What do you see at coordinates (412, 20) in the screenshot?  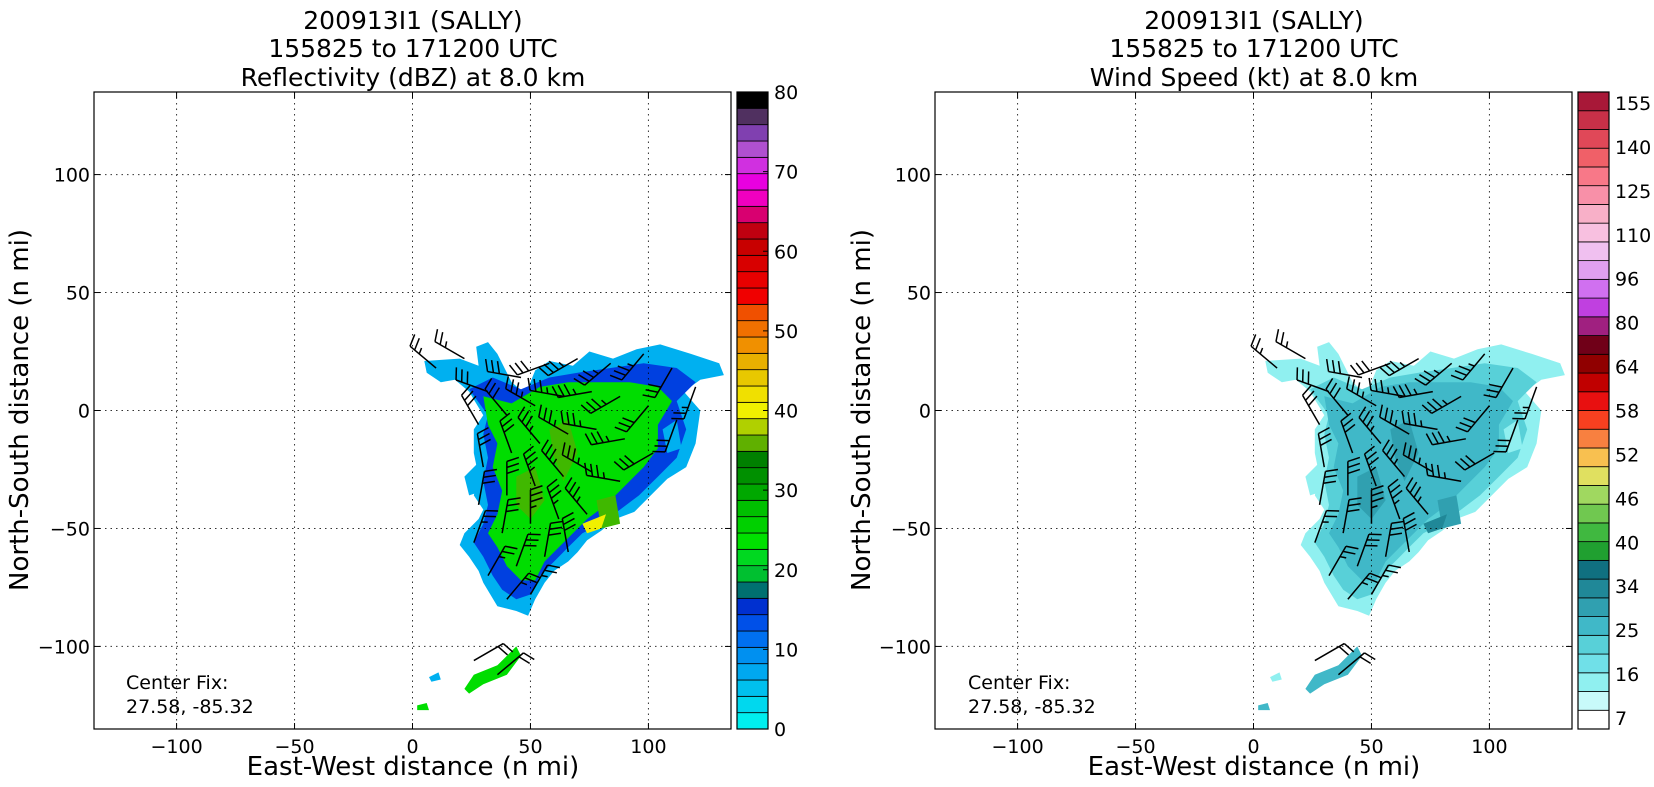 I see `reflectivity-title-line-1: 200913I1 (SALLY)` at bounding box center [412, 20].